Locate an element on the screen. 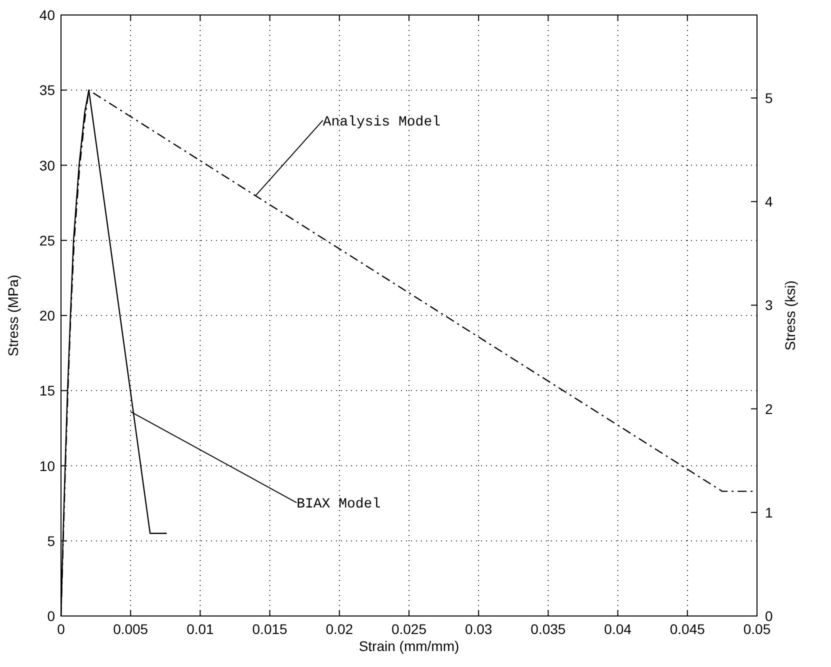 The image size is (831, 667). y-tick-label: 35 is located at coordinates (47, 90).